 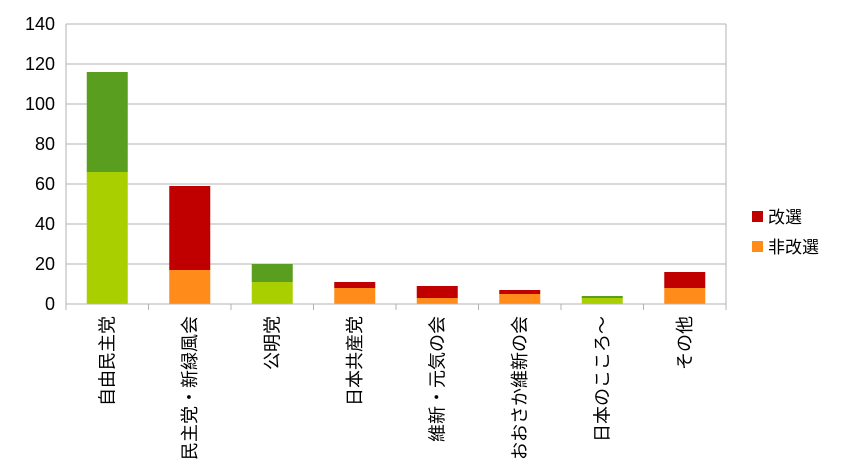 What do you see at coordinates (602, 379) in the screenshot?
I see `x-tick-label-6: 日本のこころ～` at bounding box center [602, 379].